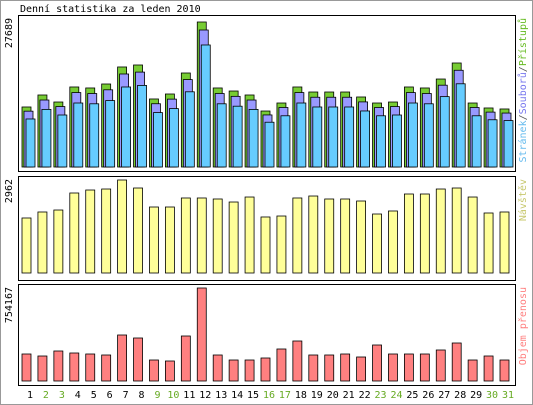 Image resolution: width=533 pixels, height=405 pixels. What do you see at coordinates (189, 395) in the screenshot?
I see `x-tick-label: 11` at bounding box center [189, 395].